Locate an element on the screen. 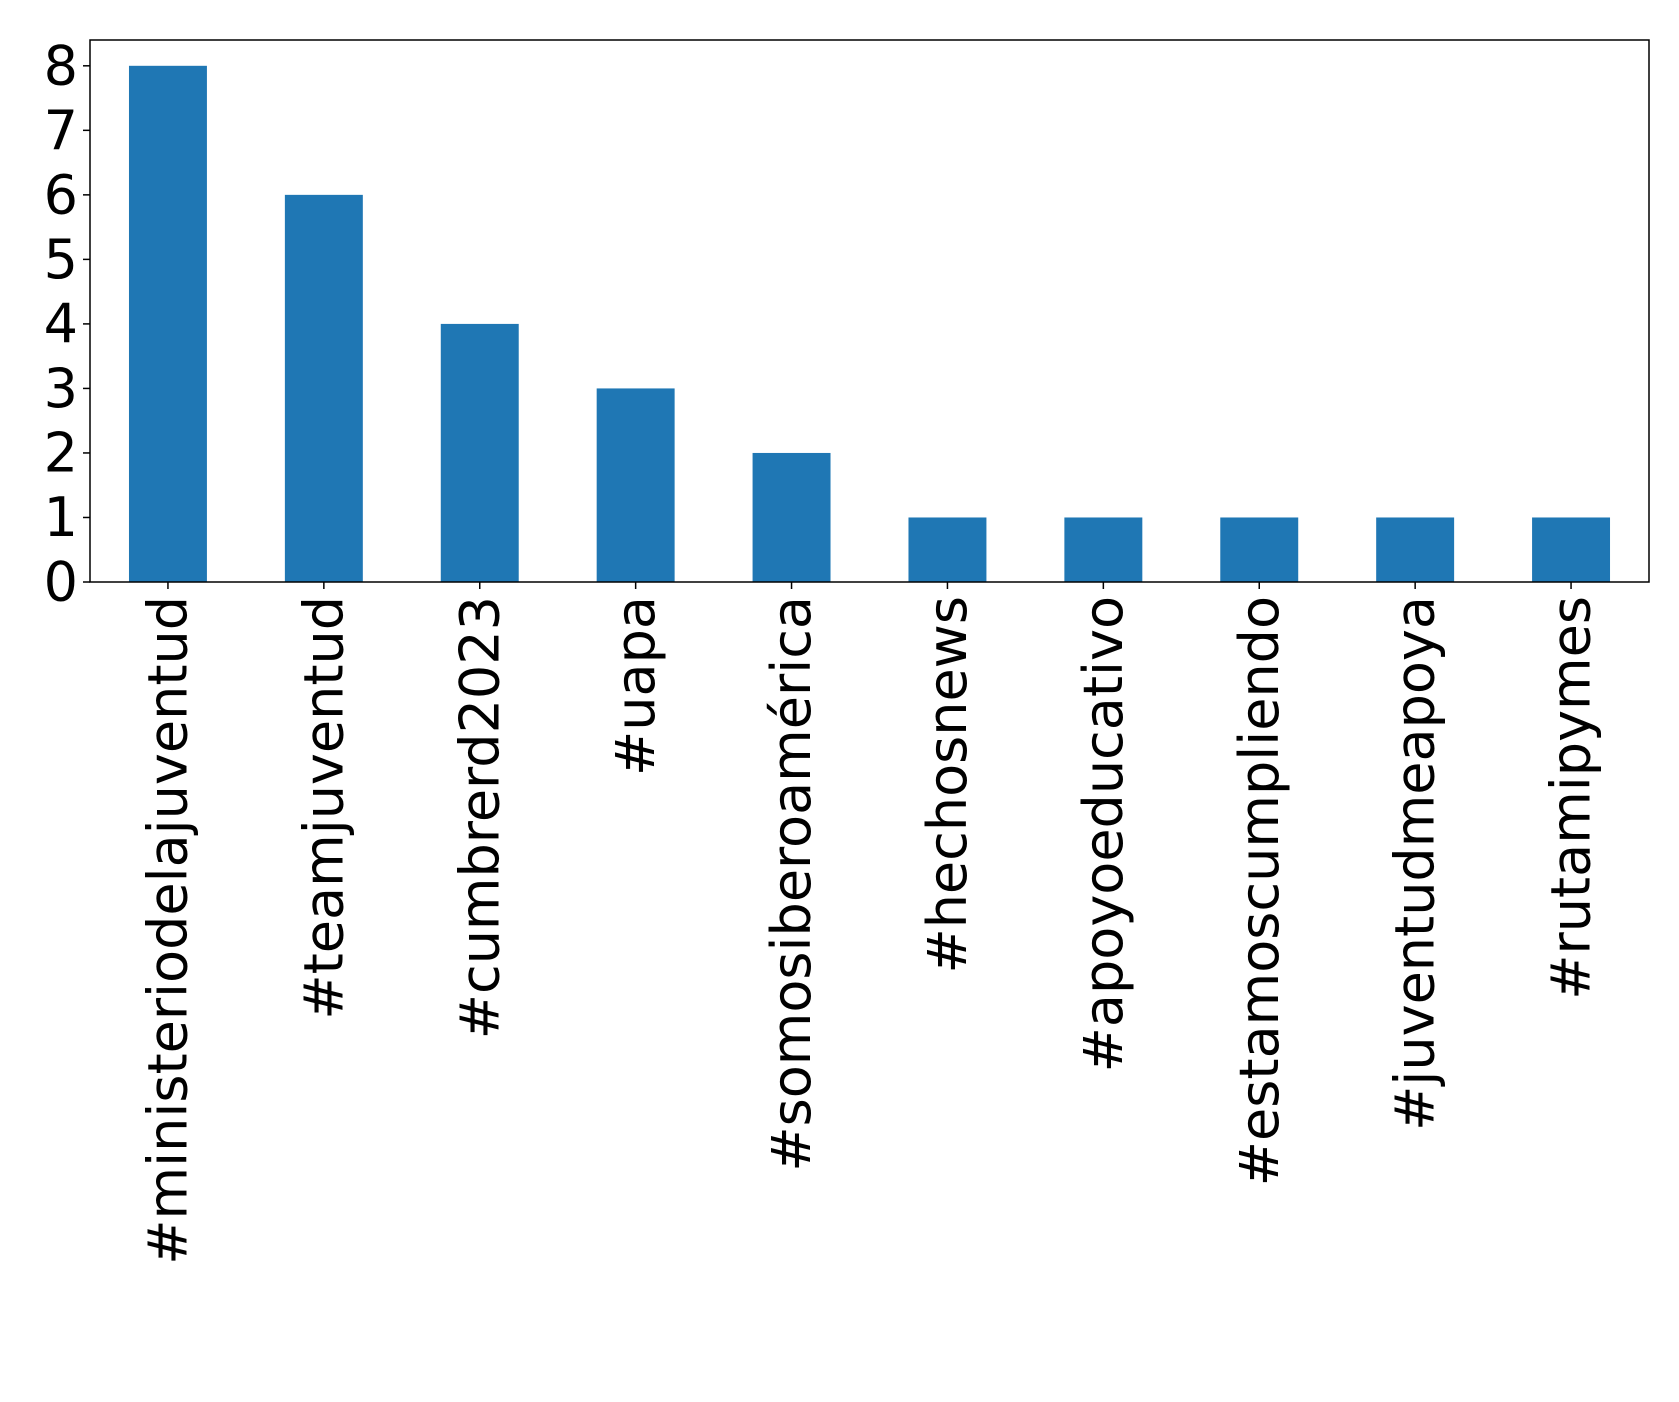  bar-somosiberoamérica is located at coordinates (791, 517).